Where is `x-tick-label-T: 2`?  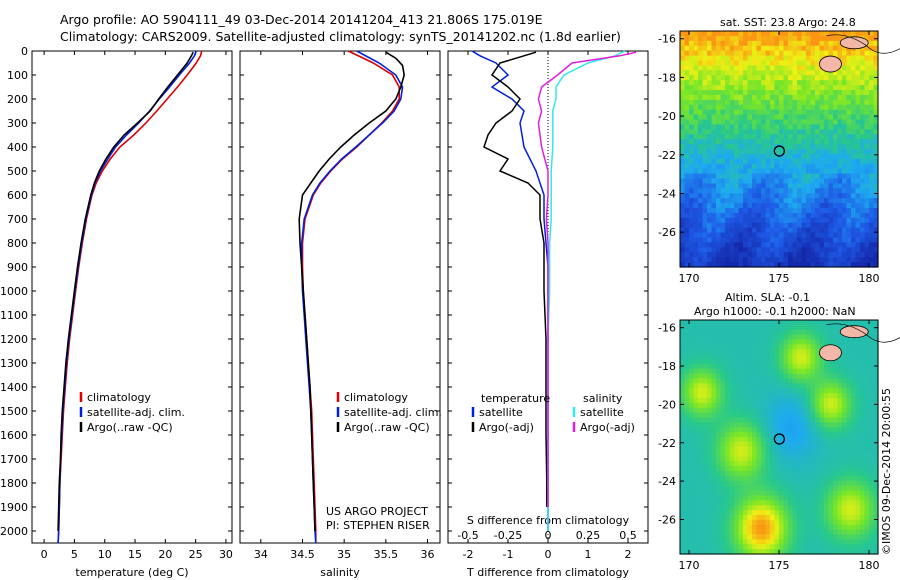
x-tick-label-T: 2 is located at coordinates (628, 554).